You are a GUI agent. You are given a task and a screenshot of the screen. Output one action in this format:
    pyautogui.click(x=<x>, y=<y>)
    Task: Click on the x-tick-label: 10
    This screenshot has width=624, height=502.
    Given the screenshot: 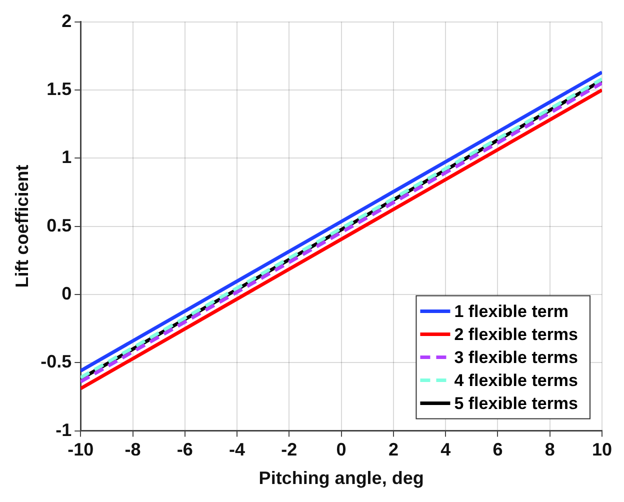 What is the action you would take?
    pyautogui.click(x=602, y=450)
    